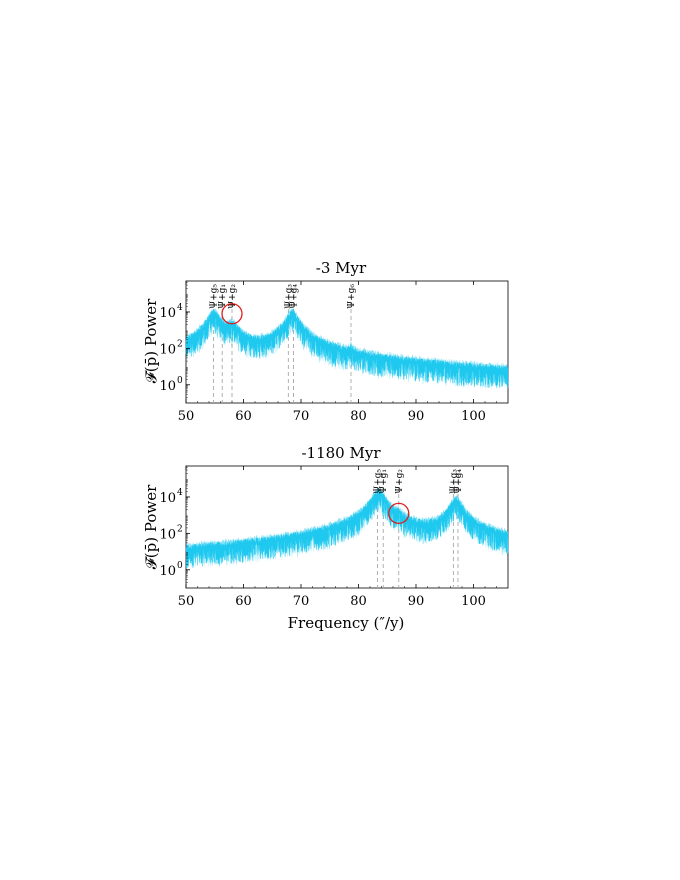  Describe the element at coordinates (346, 623) in the screenshot. I see `x-axis-label: Frequency (″/y)` at that location.